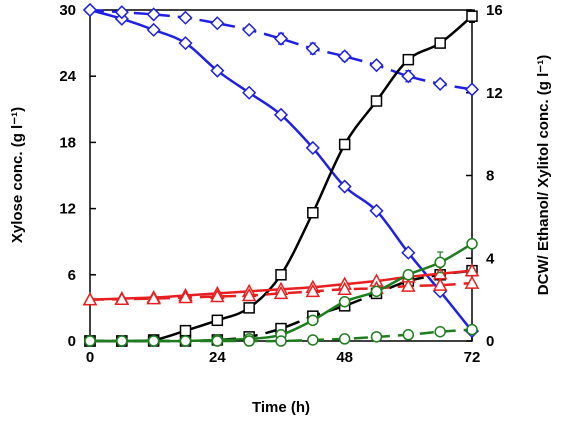 The image size is (561, 424). I want to click on y-left-tick-label: 24, so click(67, 76).